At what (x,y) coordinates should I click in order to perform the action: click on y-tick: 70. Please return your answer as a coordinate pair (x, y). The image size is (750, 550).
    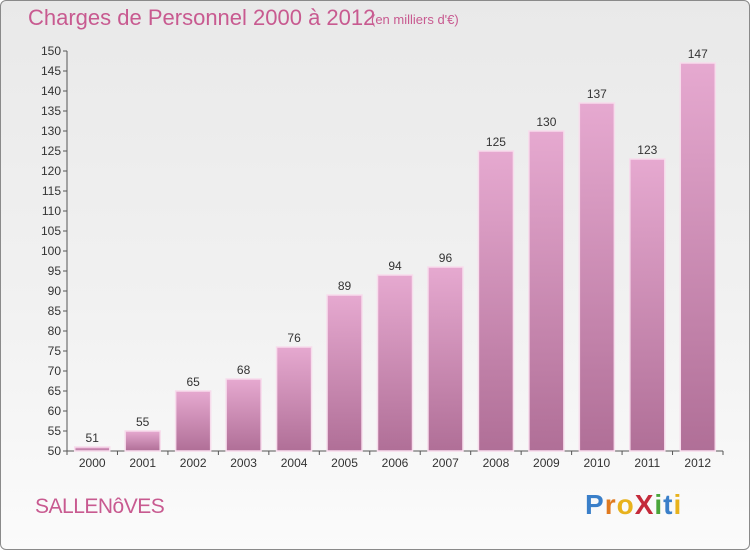
    Looking at the image, I should click on (57, 371).